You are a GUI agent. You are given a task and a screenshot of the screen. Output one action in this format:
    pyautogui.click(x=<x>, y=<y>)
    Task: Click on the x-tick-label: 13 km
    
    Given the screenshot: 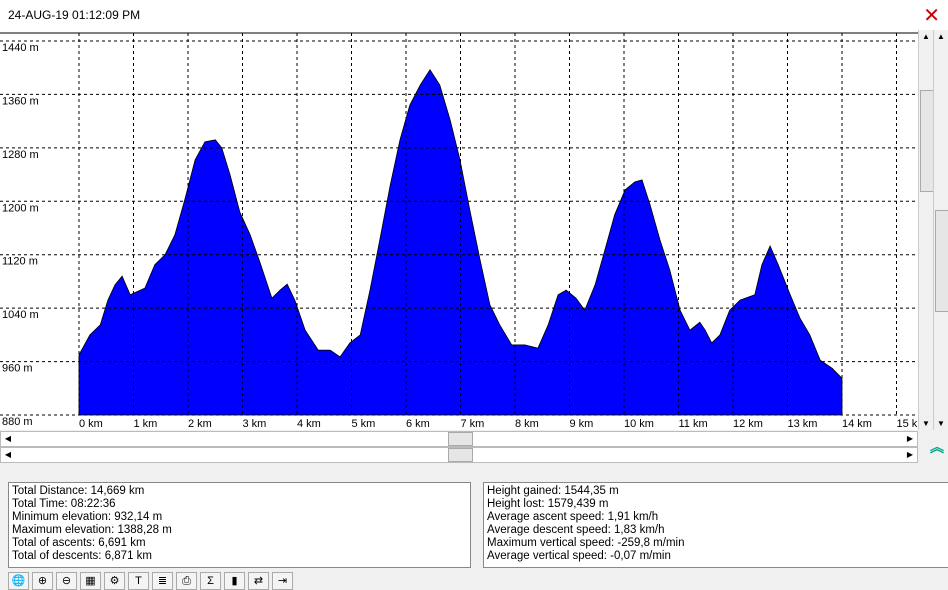 What is the action you would take?
    pyautogui.click(x=803, y=424)
    